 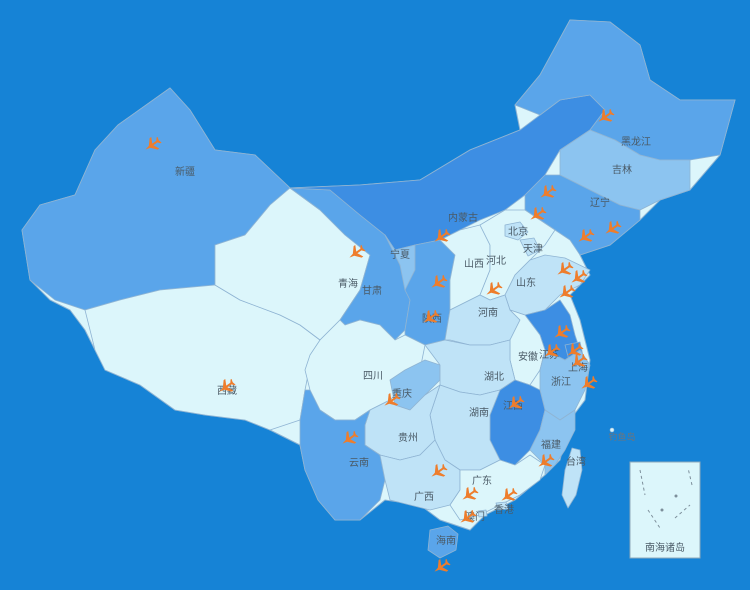 I want to click on label-guizhou: 贵州, so click(x=408, y=437).